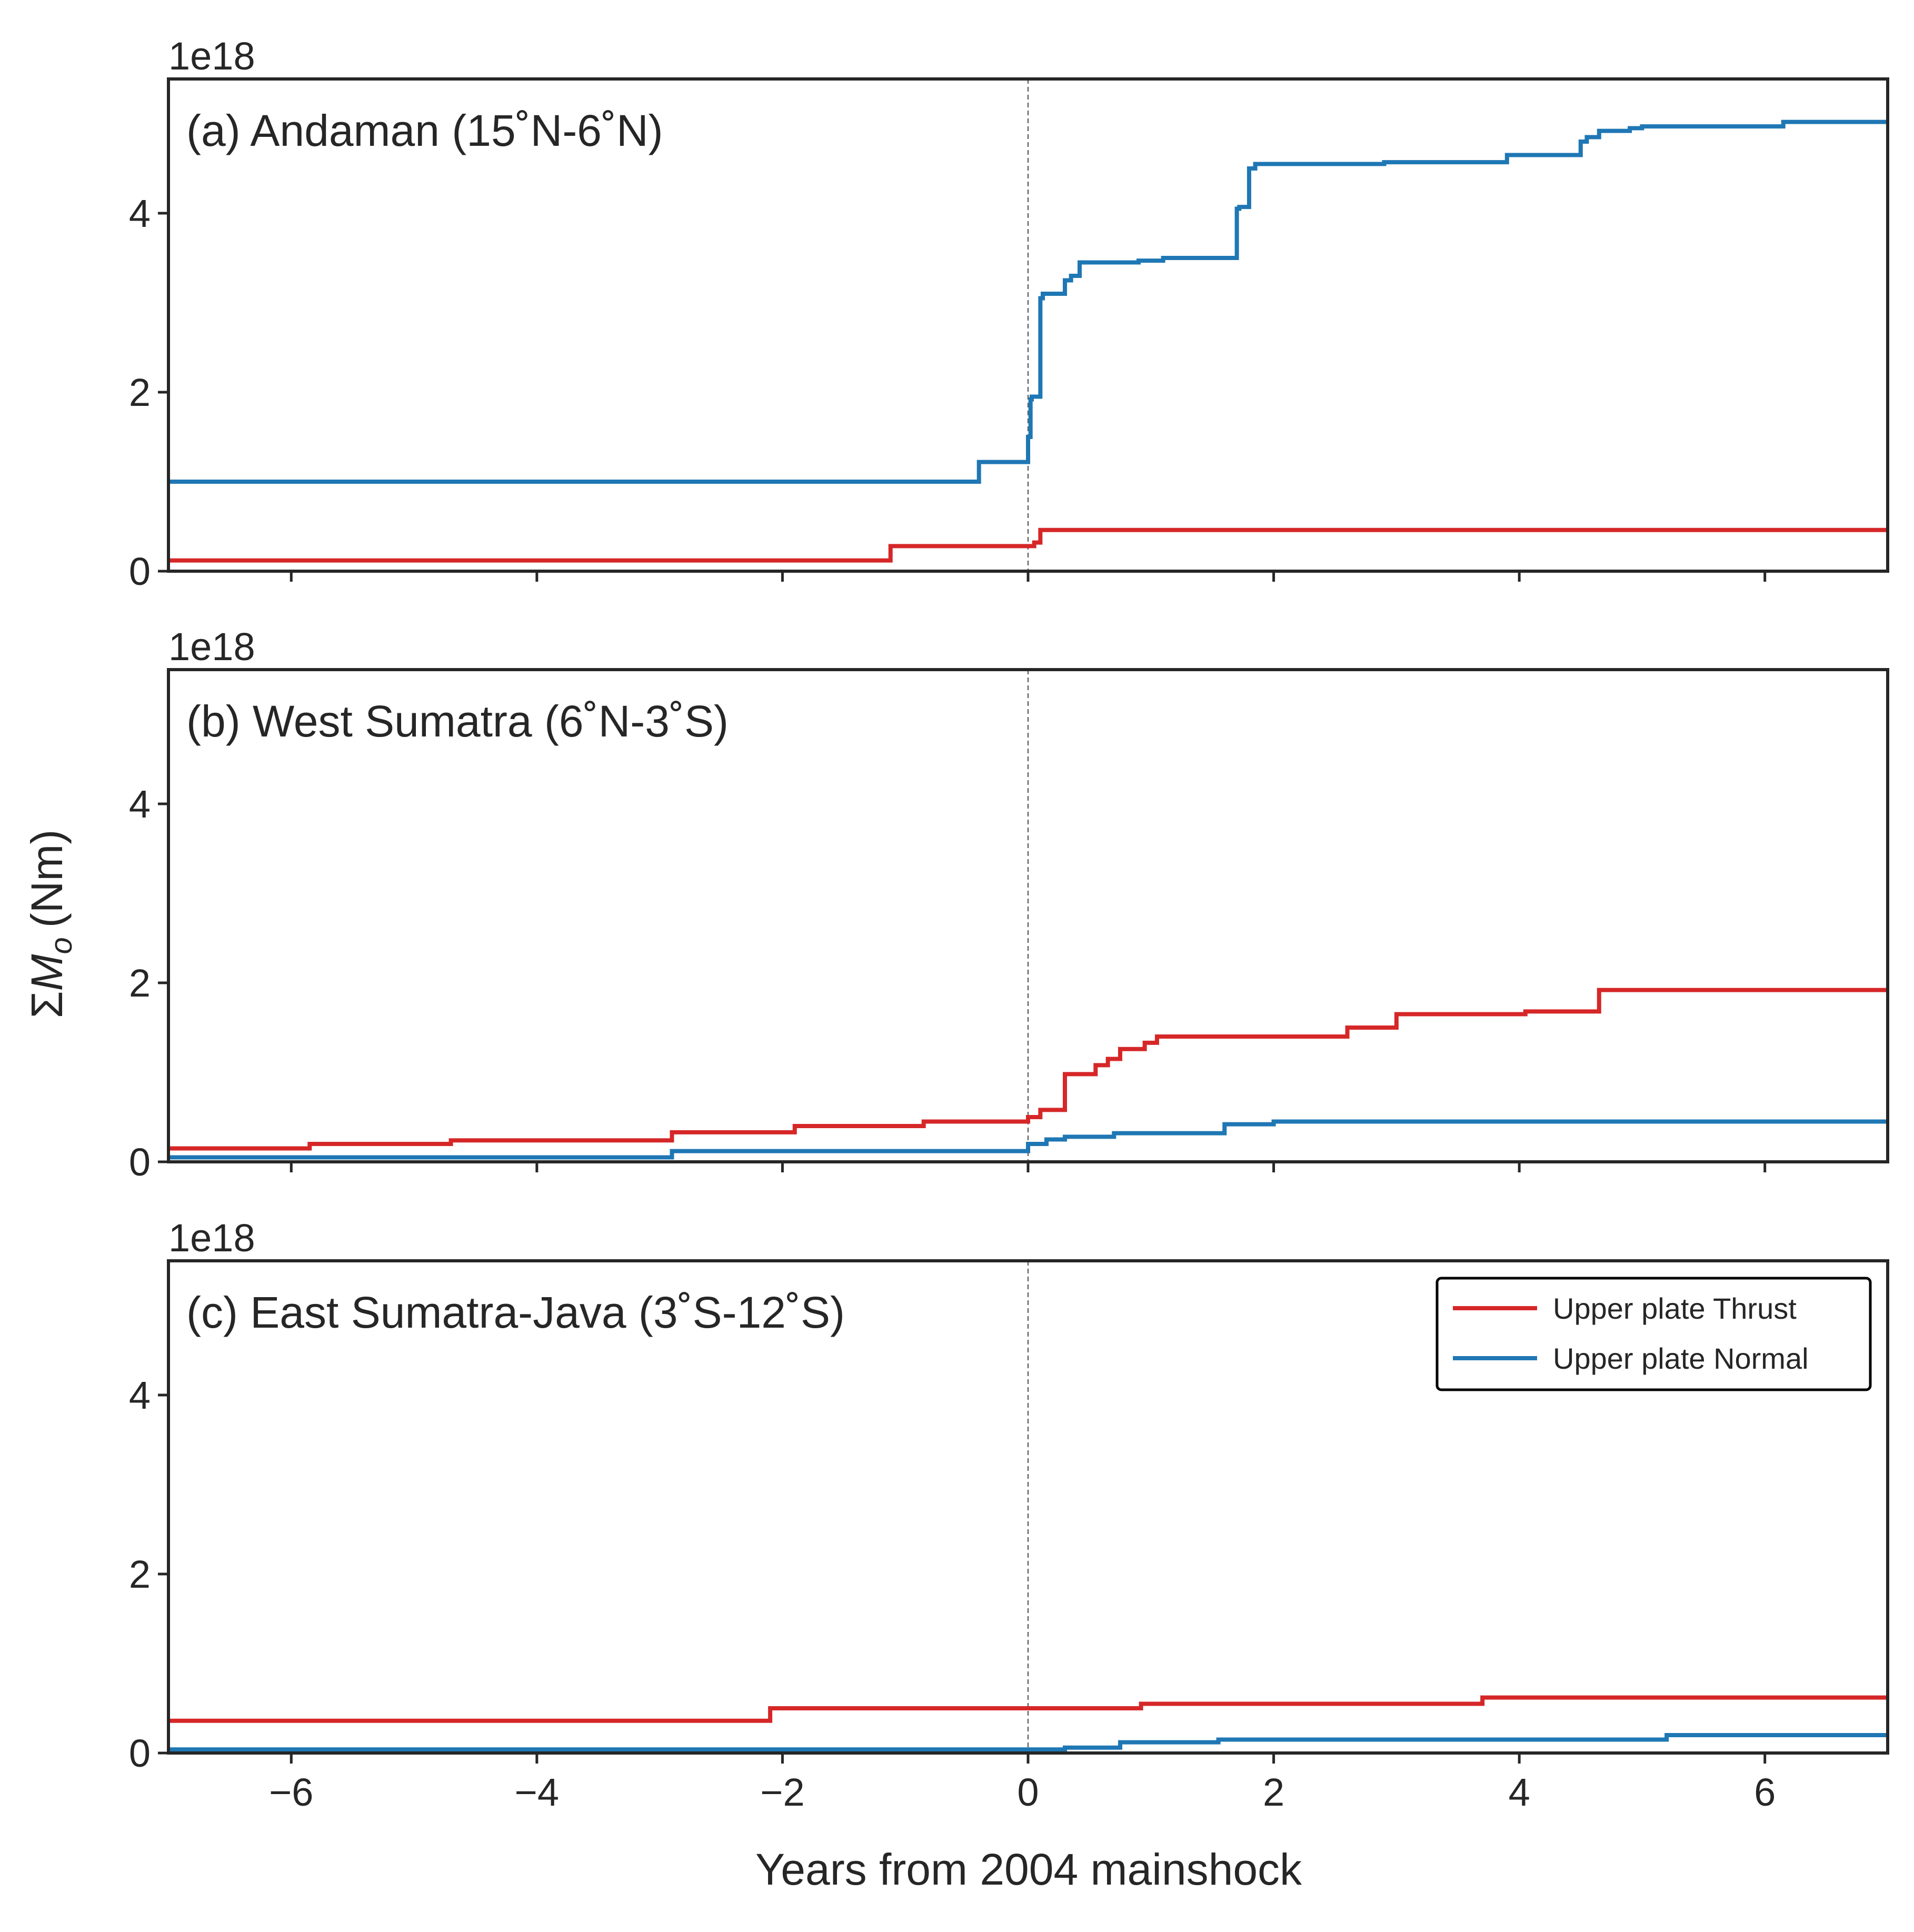 This screenshot has width=1914, height=1932. Describe the element at coordinates (1028, 1139) in the screenshot. I see `series-normal-b` at that location.